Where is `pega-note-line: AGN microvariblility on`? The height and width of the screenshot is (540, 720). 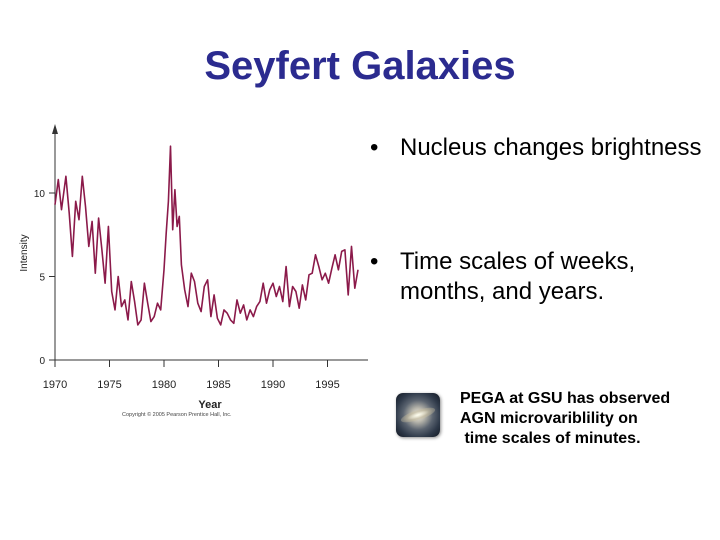
pega-note-line: AGN microvariblility on is located at coordinates (549, 418).